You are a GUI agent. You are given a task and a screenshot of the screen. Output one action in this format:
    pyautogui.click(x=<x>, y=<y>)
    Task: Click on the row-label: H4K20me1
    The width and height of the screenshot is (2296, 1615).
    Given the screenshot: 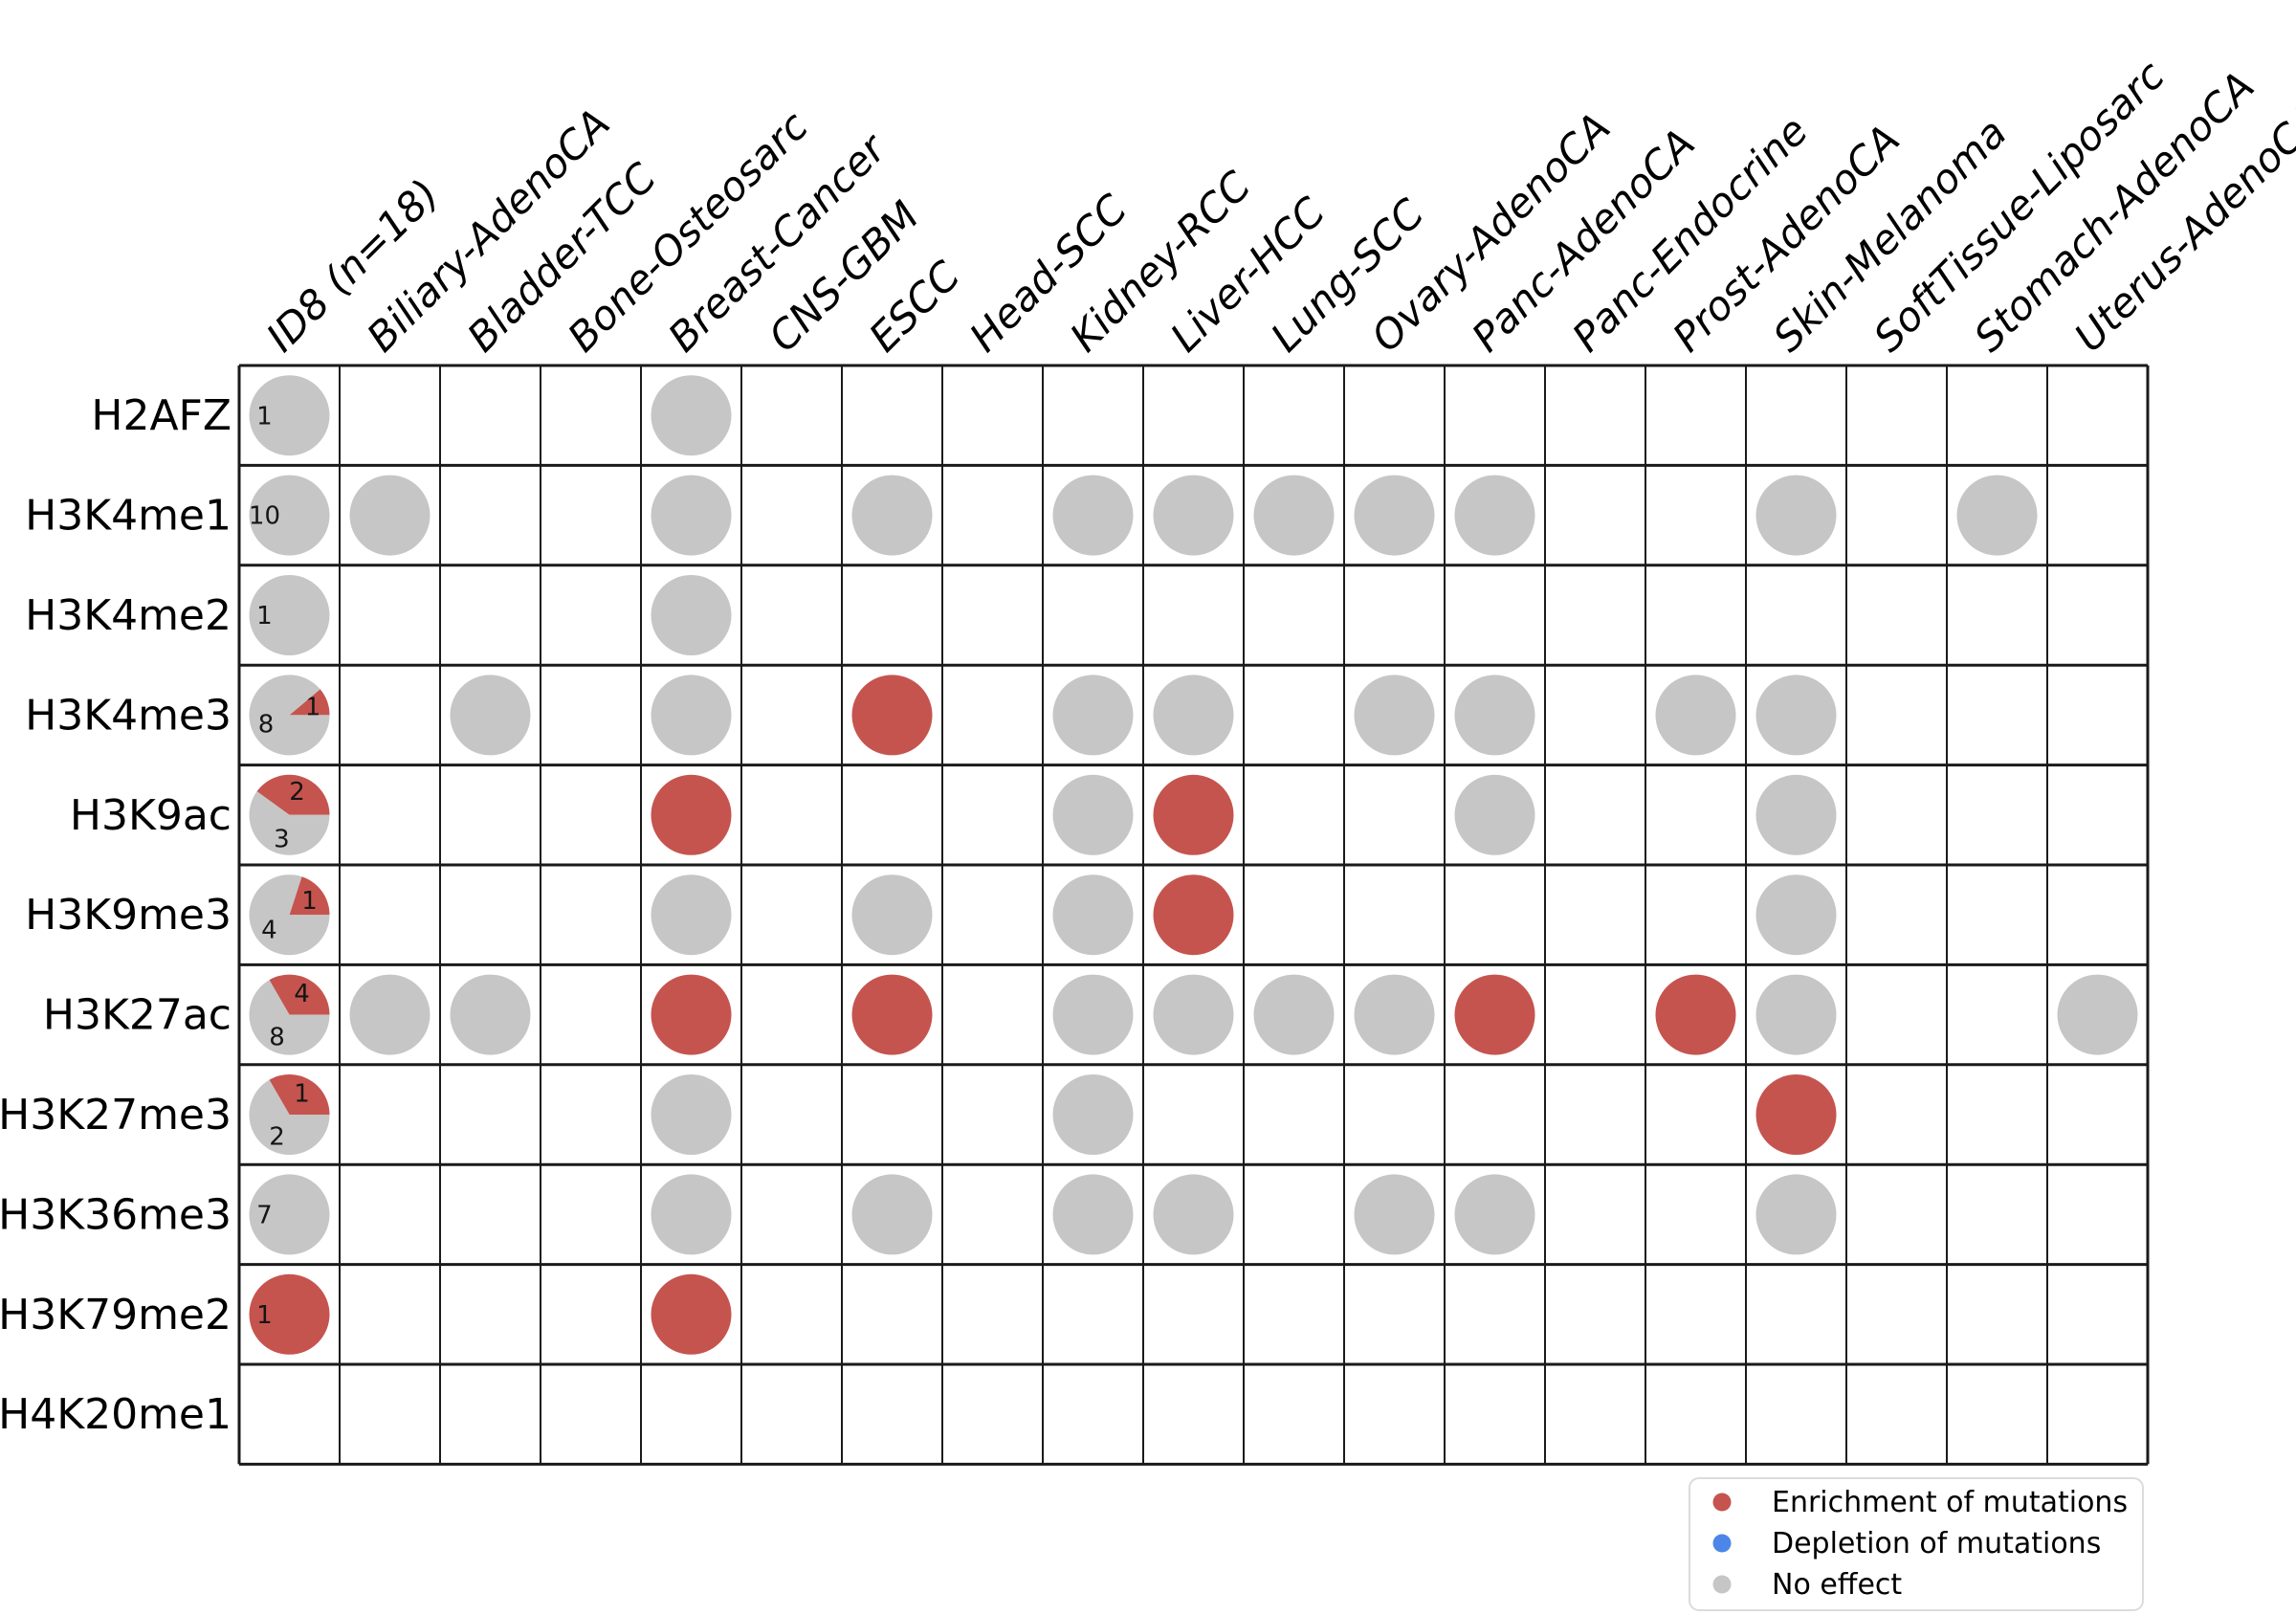 What is the action you would take?
    pyautogui.click(x=116, y=1414)
    